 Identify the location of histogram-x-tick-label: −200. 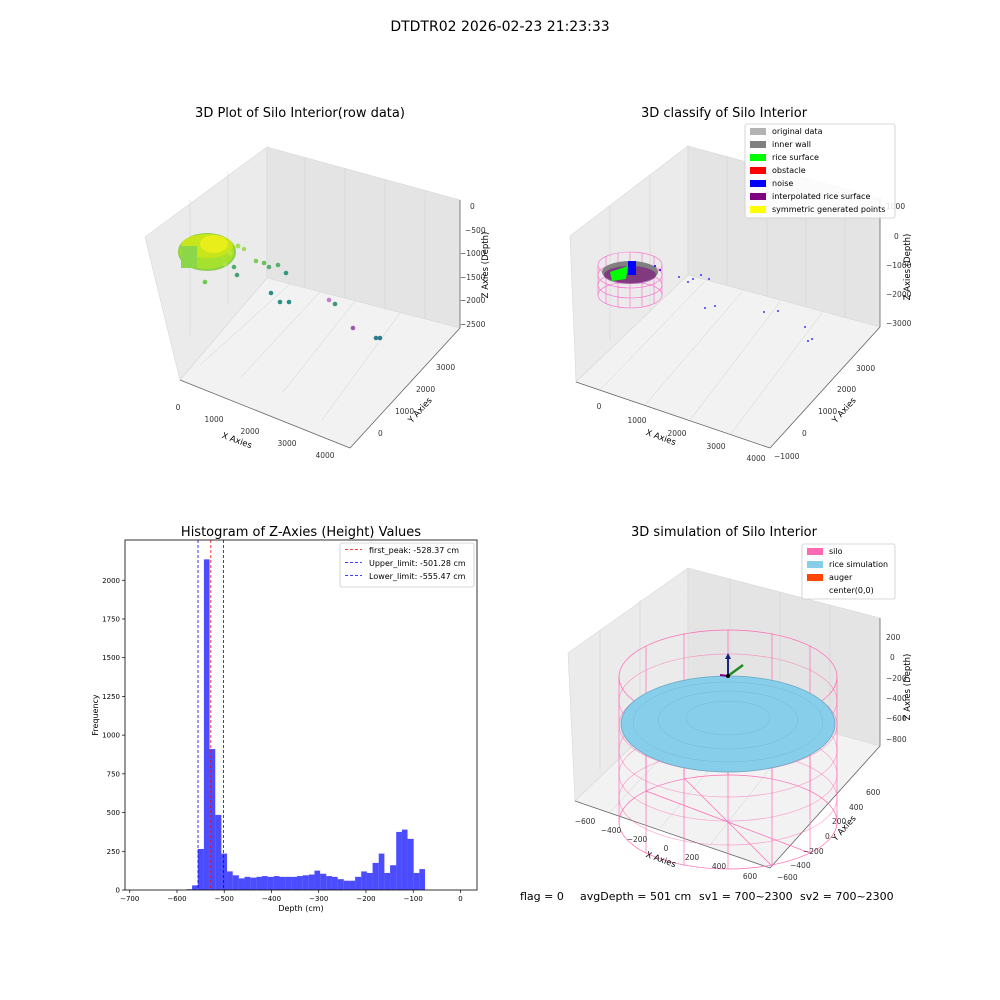
(365, 899).